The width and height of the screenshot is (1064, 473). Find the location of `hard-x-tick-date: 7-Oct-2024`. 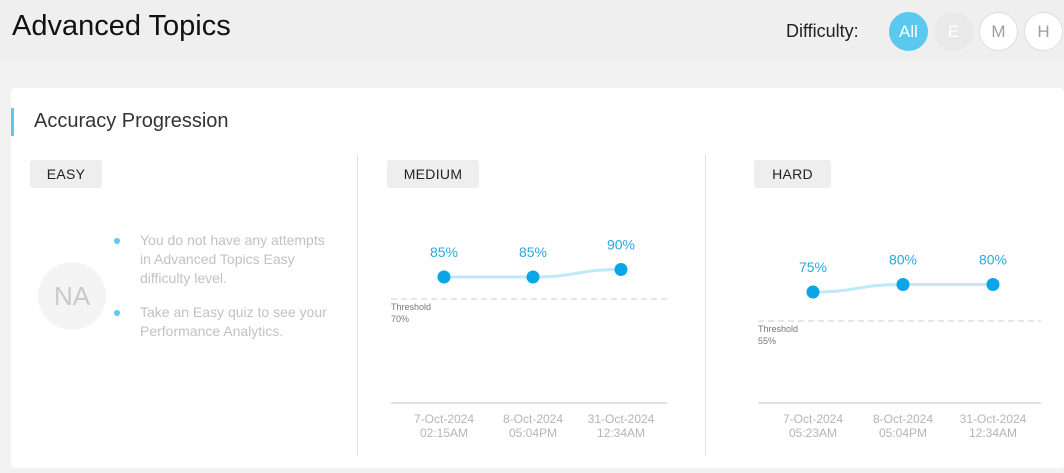

hard-x-tick-date: 7-Oct-2024 is located at coordinates (813, 419).